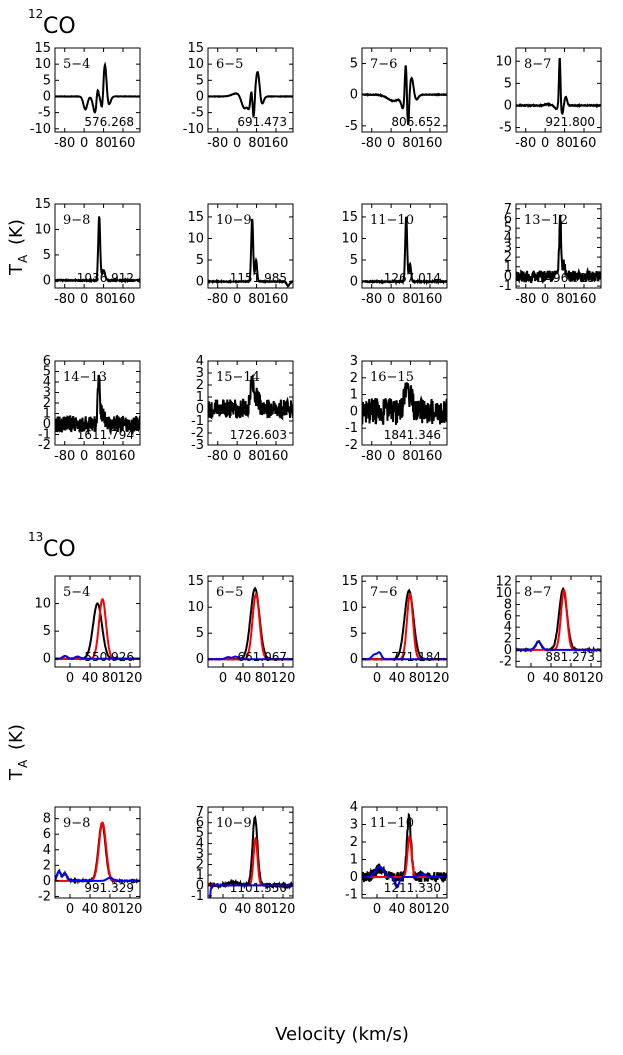 The height and width of the screenshot is (1055, 623). Describe the element at coordinates (195, 48) in the screenshot. I see `panel-1-ytick-label-5: 15` at that location.